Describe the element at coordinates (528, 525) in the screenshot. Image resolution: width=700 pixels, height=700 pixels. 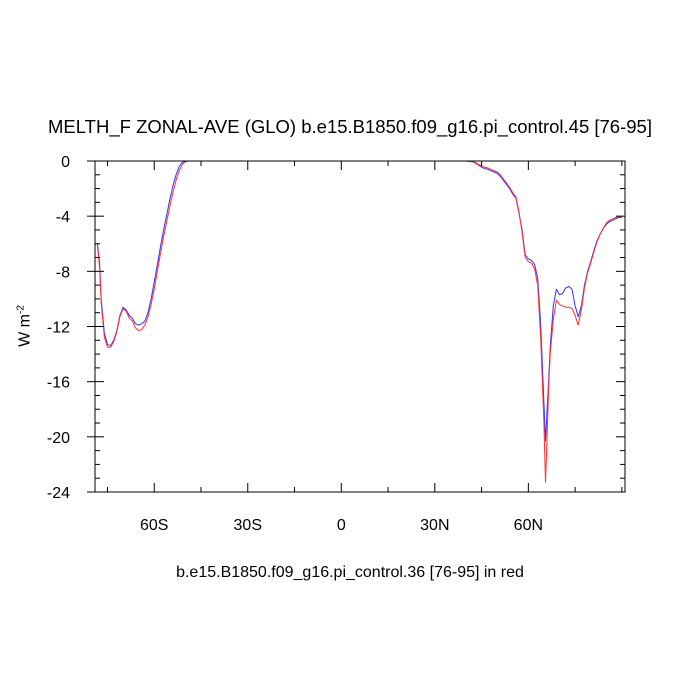
I see `x-tick-label: 60N` at that location.